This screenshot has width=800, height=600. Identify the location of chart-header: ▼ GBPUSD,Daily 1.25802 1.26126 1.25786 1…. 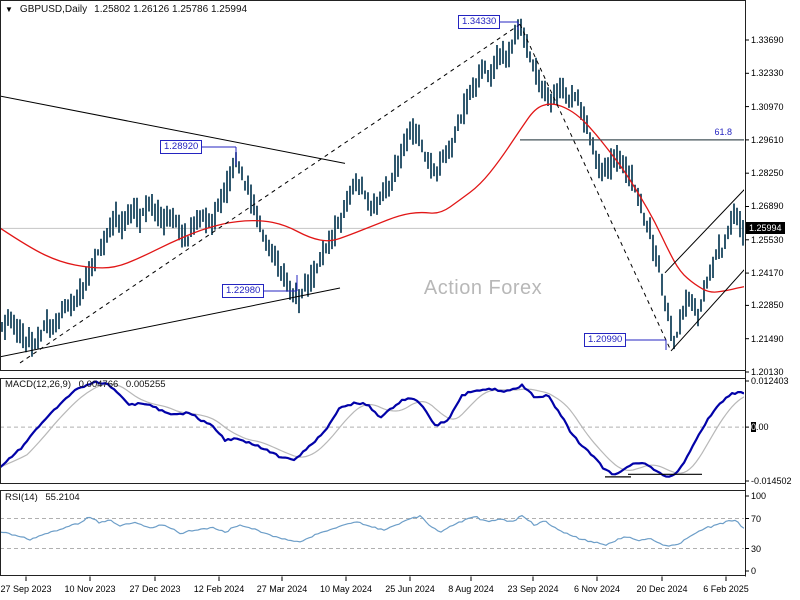
(126, 9).